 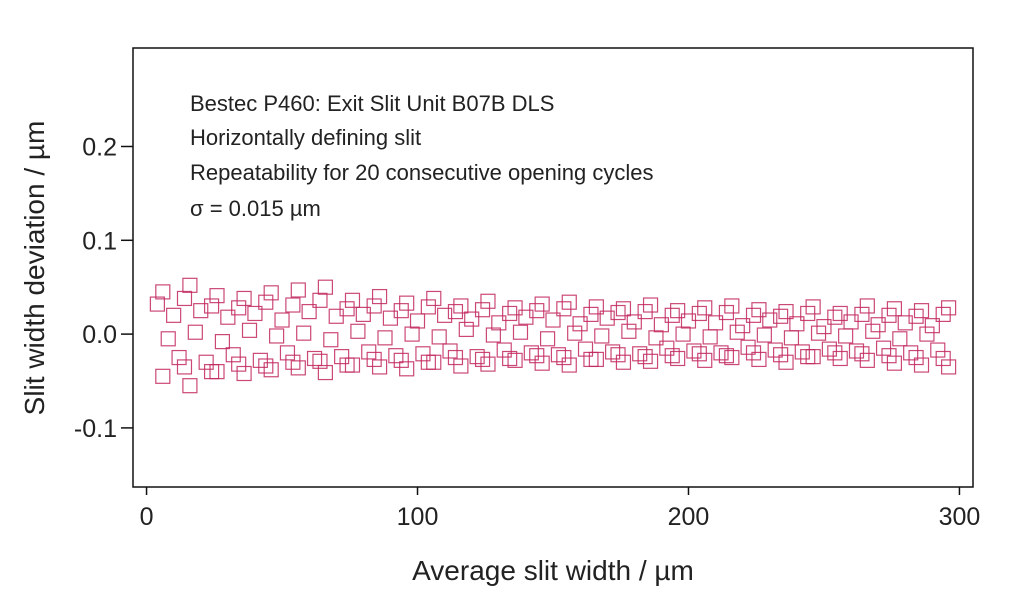 What do you see at coordinates (960, 517) in the screenshot?
I see `x-tick-label: 300` at bounding box center [960, 517].